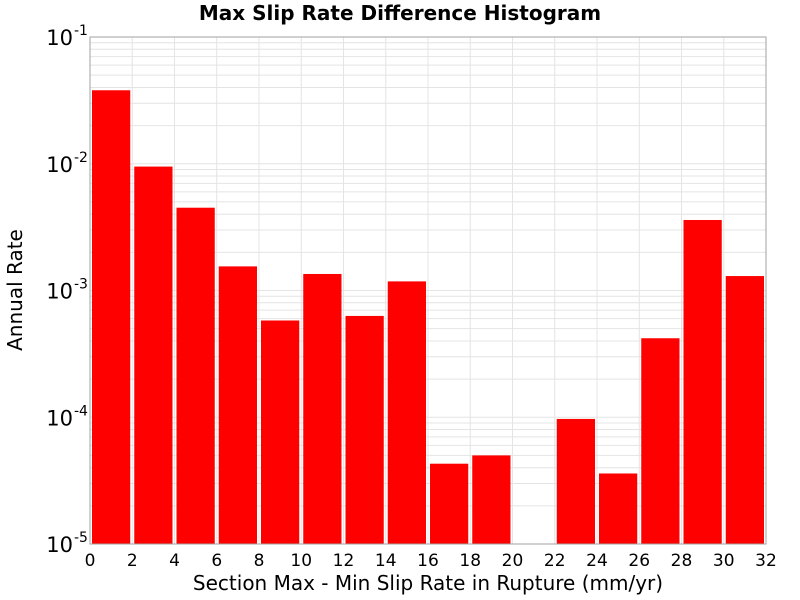 This screenshot has height=600, width=800. What do you see at coordinates (90, 561) in the screenshot?
I see `x-tick-label: 0` at bounding box center [90, 561].